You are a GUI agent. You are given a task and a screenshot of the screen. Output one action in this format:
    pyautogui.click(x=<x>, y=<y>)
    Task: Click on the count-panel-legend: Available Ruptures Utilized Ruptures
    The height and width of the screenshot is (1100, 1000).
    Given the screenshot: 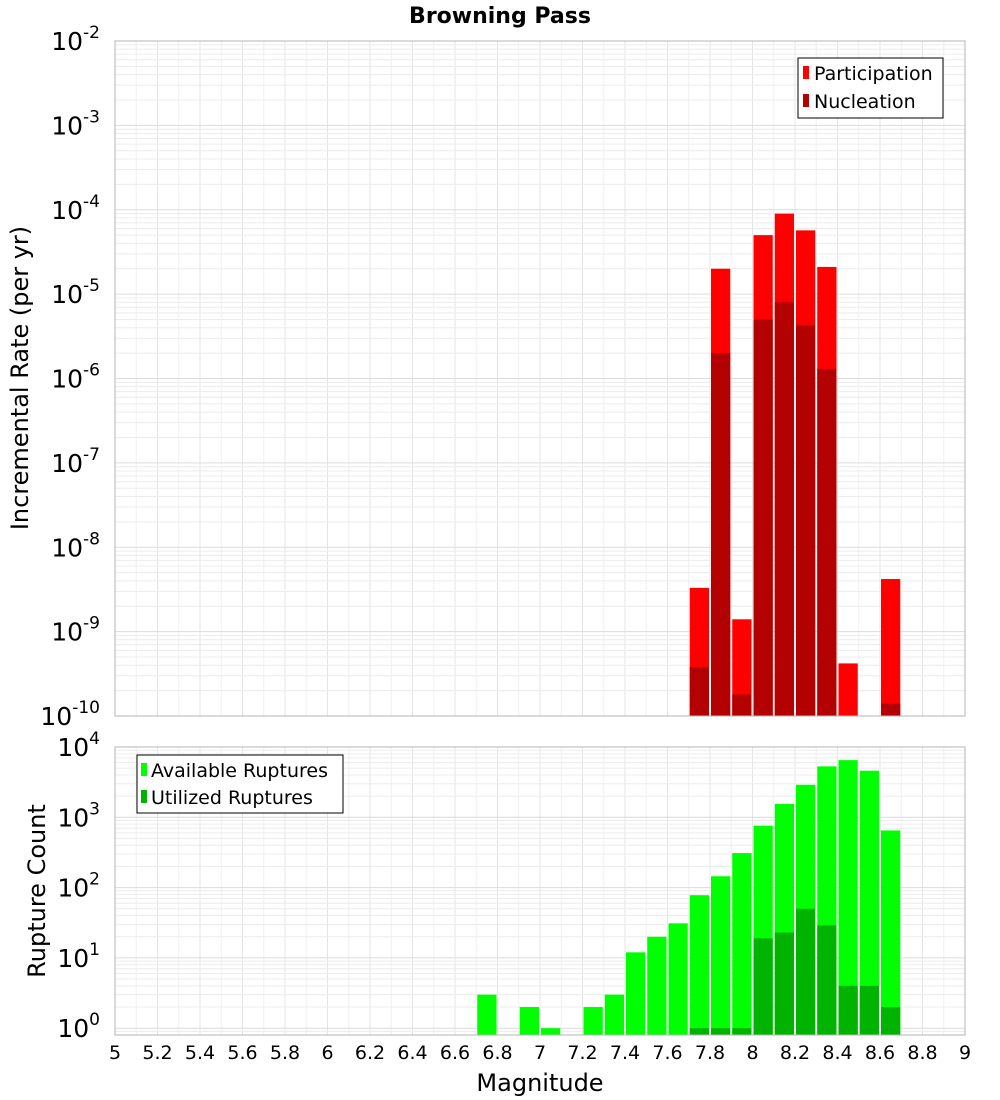 What is the action you would take?
    pyautogui.click(x=240, y=784)
    